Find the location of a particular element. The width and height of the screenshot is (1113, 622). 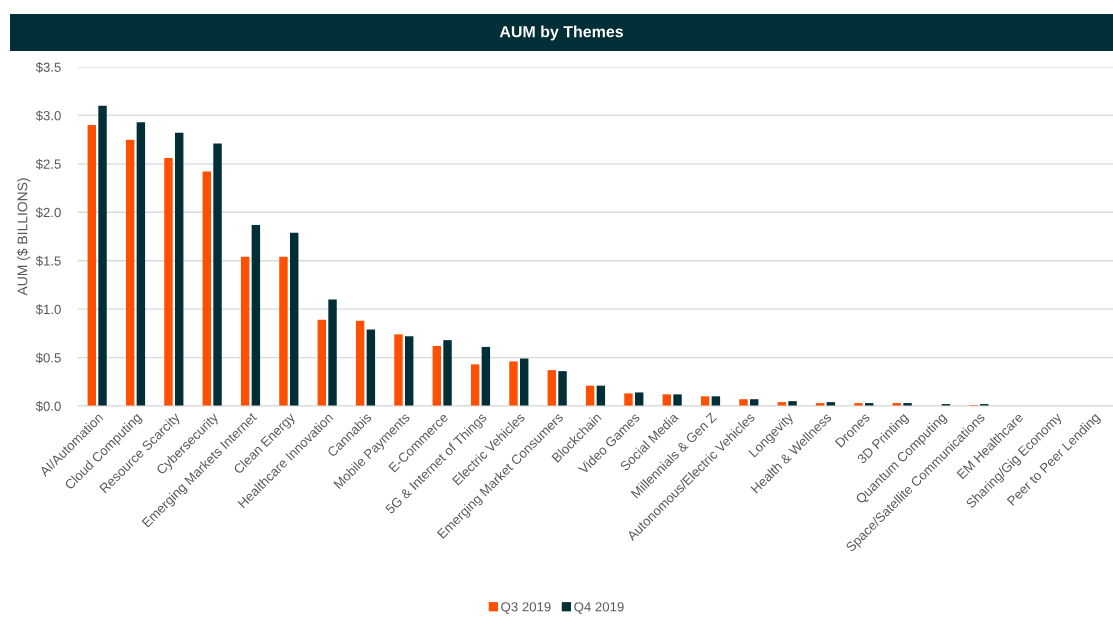

y-tick-label: $2.0 is located at coordinates (48, 212).